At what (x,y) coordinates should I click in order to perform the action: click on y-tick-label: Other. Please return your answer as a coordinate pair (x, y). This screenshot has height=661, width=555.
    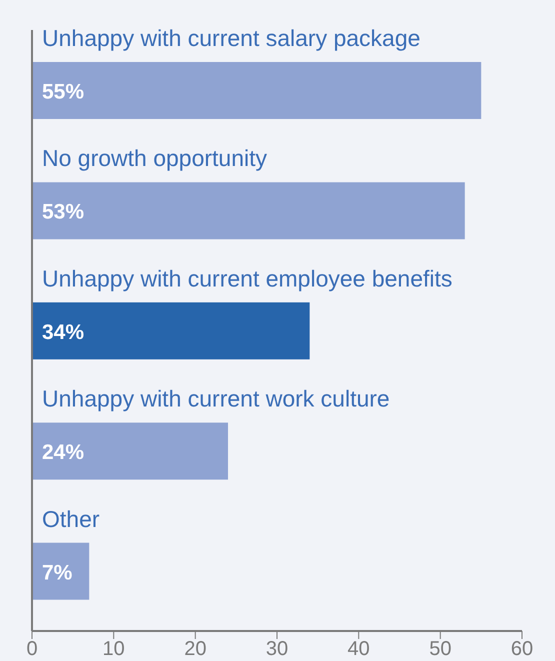
    Looking at the image, I should click on (71, 519).